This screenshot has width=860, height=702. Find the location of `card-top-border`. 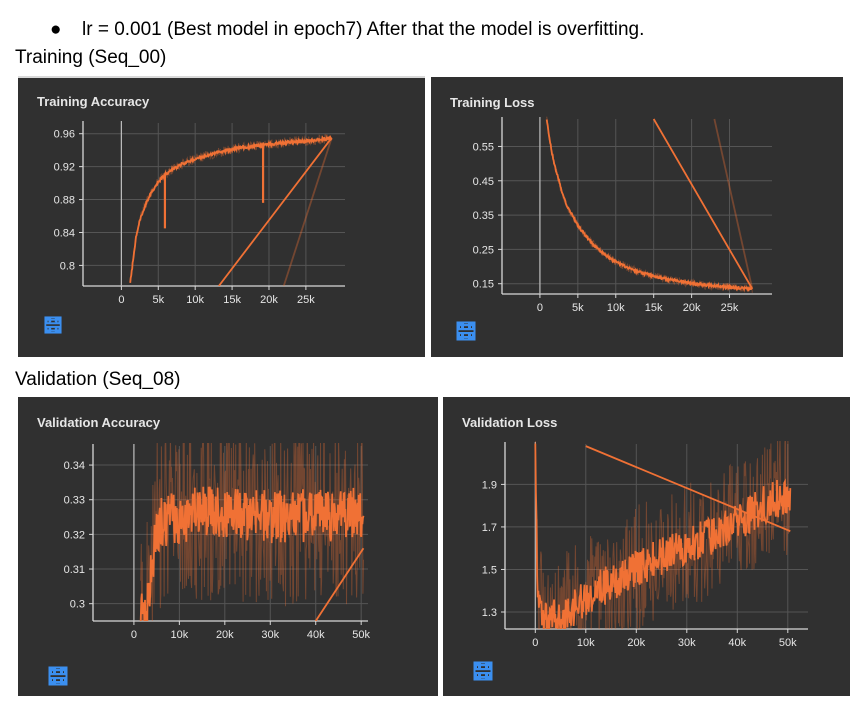

card-top-border is located at coordinates (221, 77).